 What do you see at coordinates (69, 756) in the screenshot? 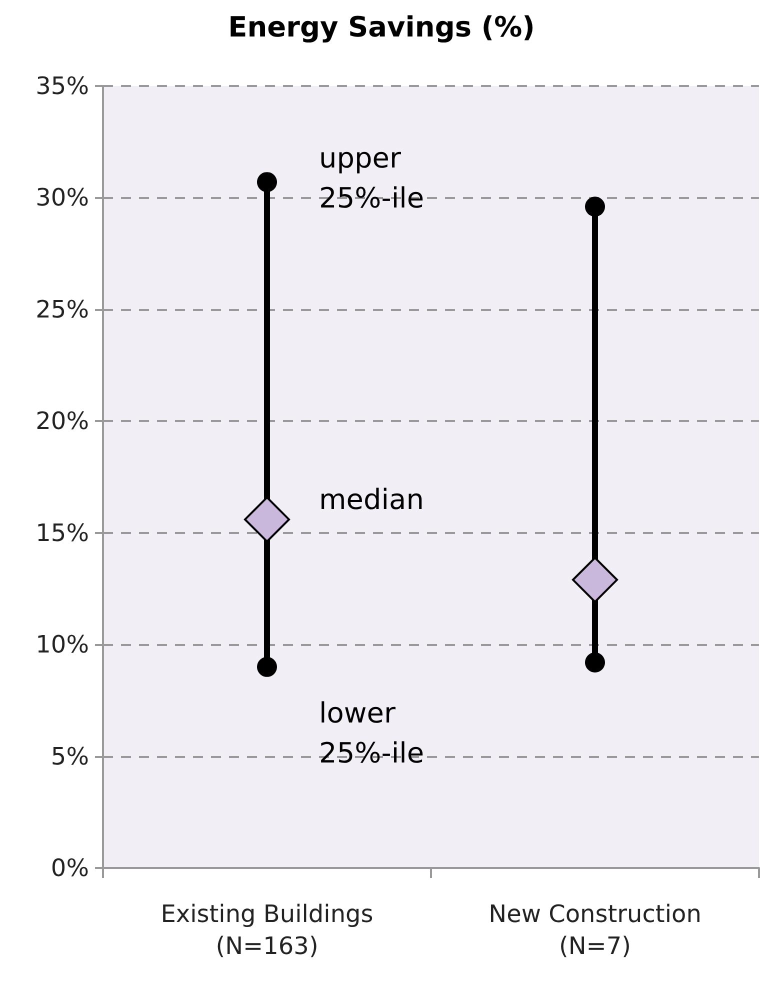
I see `y-tick-label: 5%` at bounding box center [69, 756].